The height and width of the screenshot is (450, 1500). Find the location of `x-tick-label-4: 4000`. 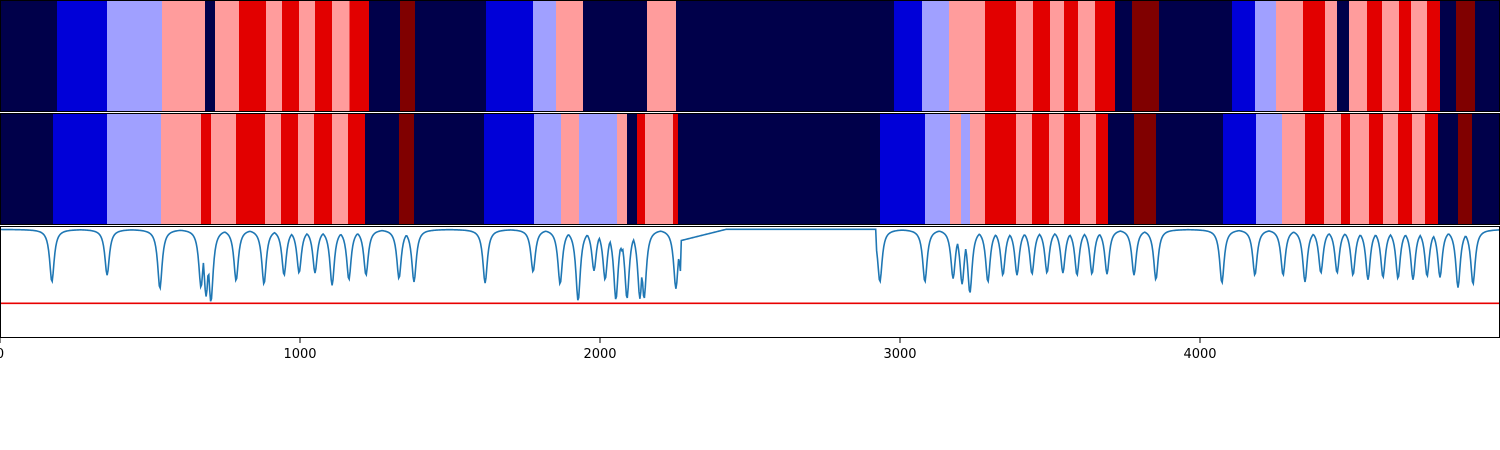

x-tick-label-4: 4000 is located at coordinates (1199, 354).